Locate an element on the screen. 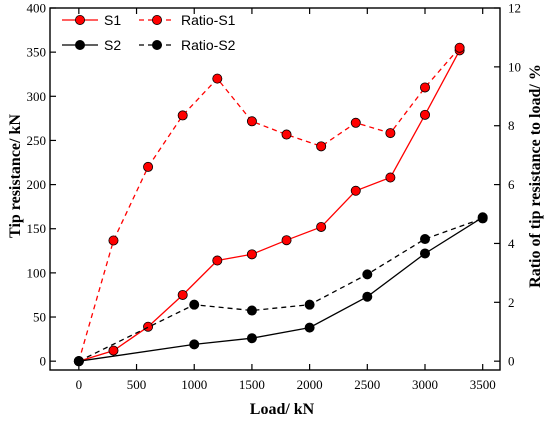 Image resolution: width=550 pixels, height=421 pixels. y-tick-label: 200 is located at coordinates (37, 184).